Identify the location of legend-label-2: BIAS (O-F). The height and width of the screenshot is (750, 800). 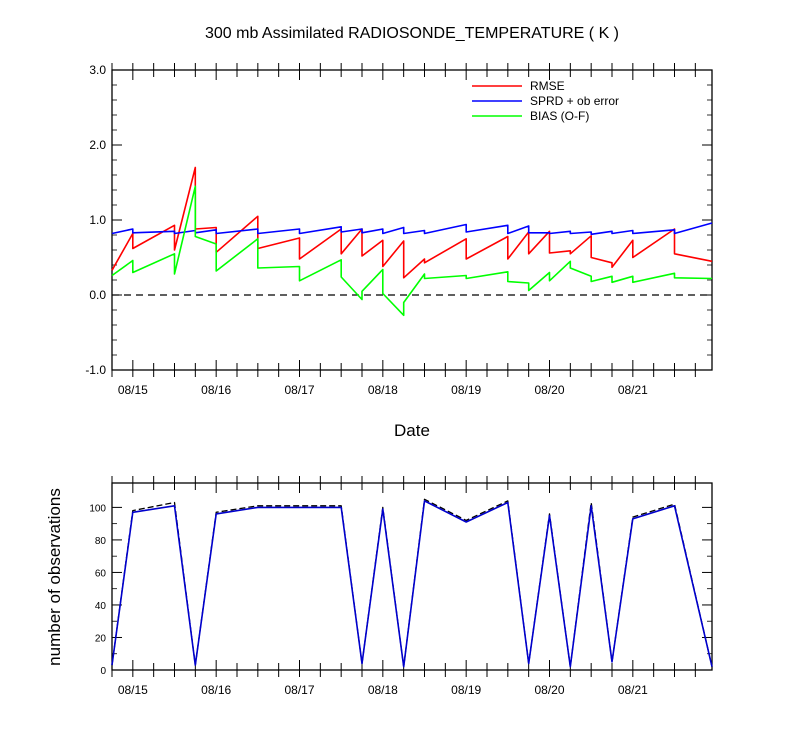
(559, 116).